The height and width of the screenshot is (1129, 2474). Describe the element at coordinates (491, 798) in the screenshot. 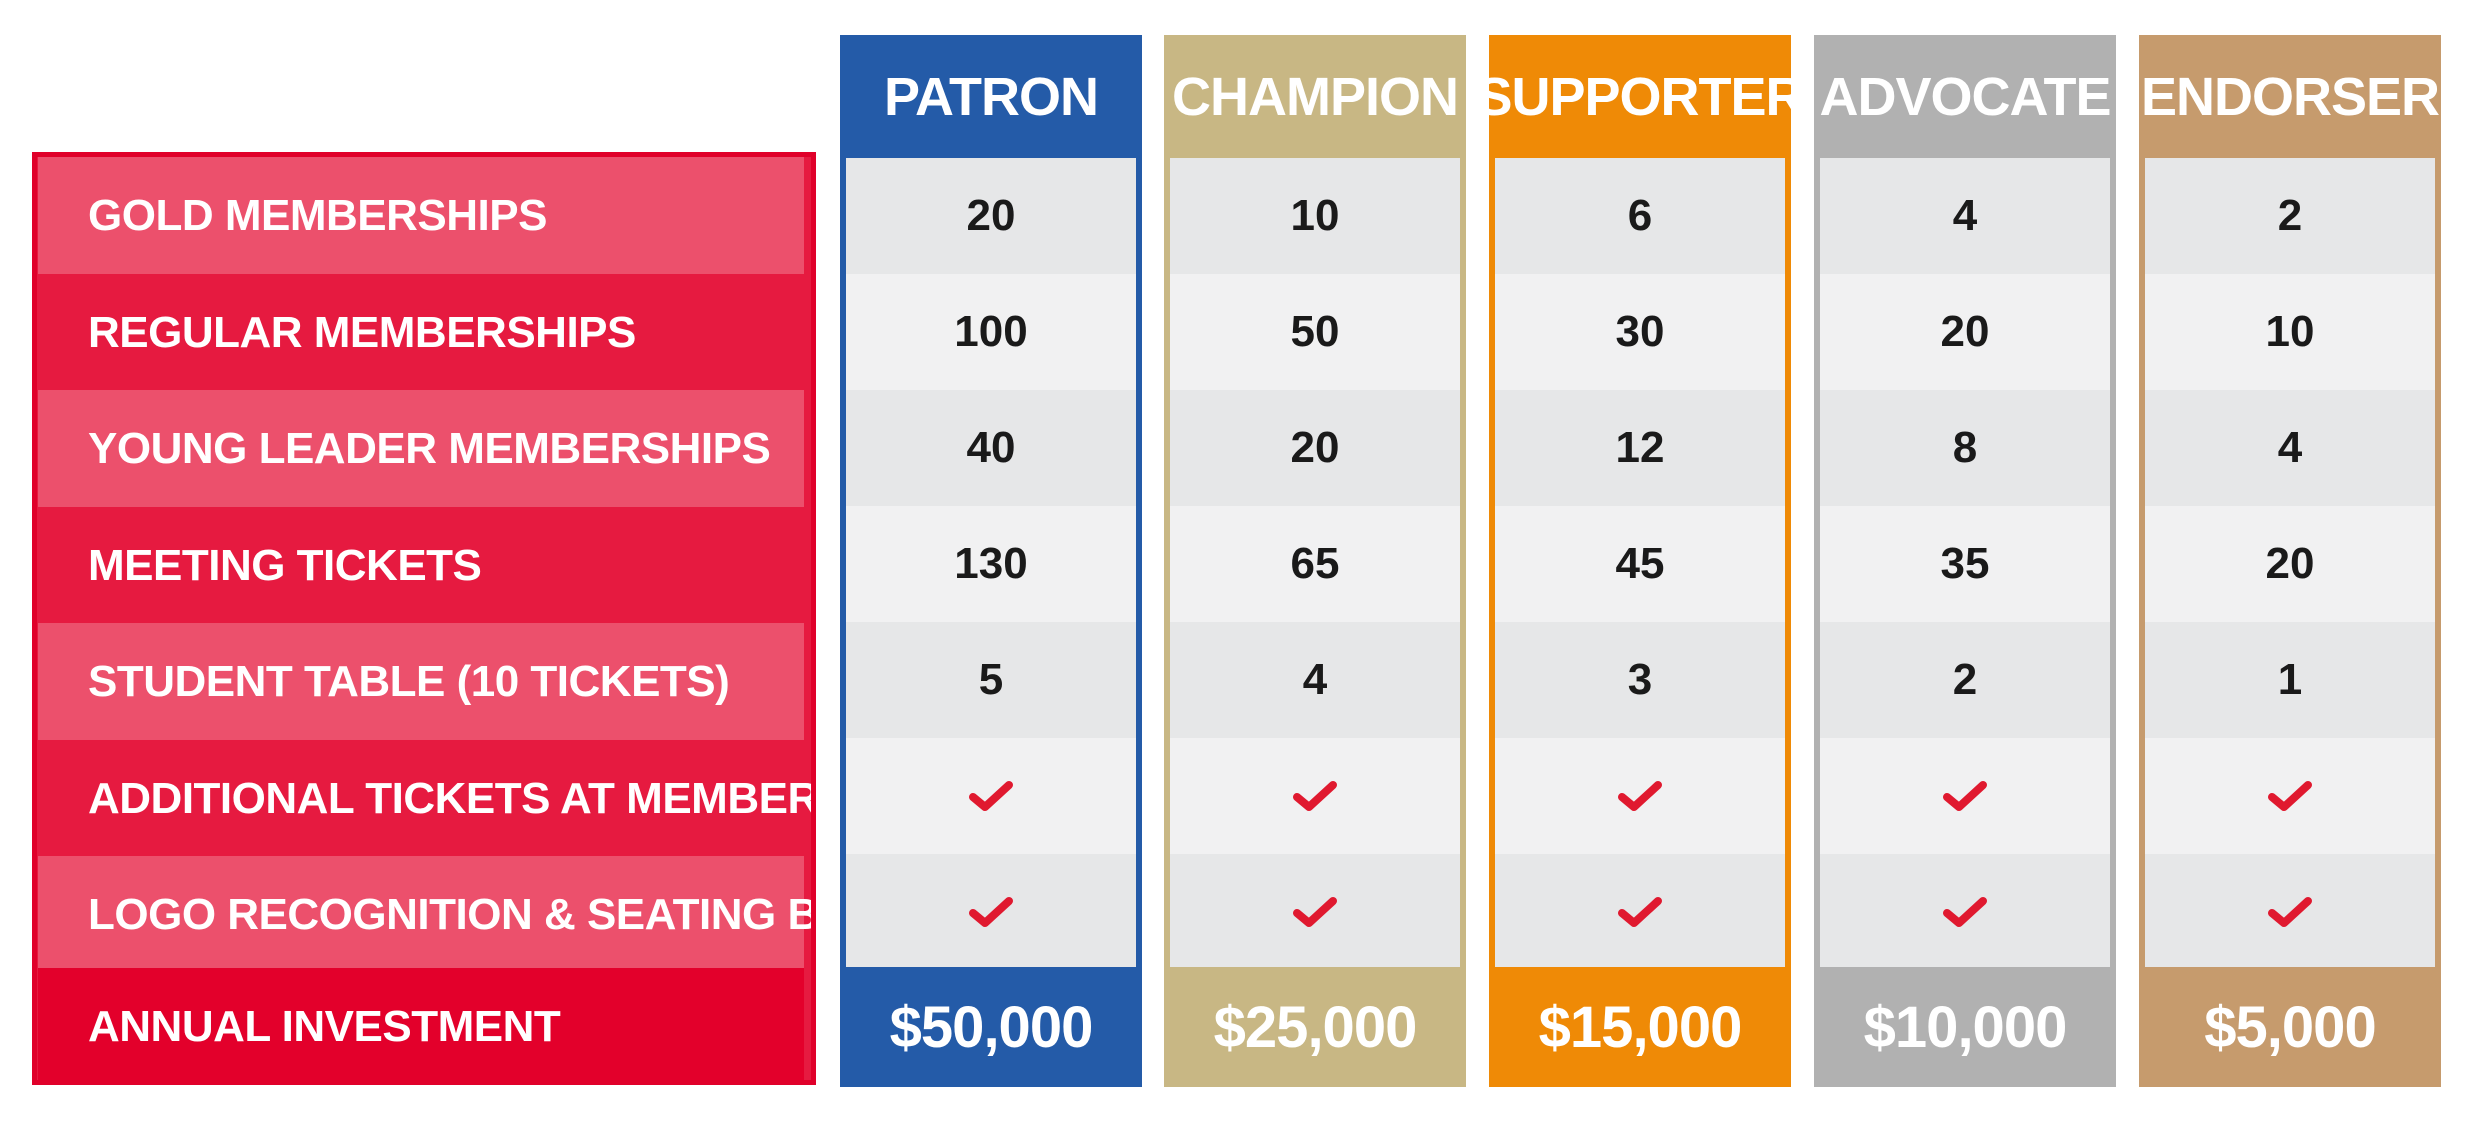

I see `row-label-additional-tickets: ADDITIONAL TICKETS AT MEMBER RATE` at that location.